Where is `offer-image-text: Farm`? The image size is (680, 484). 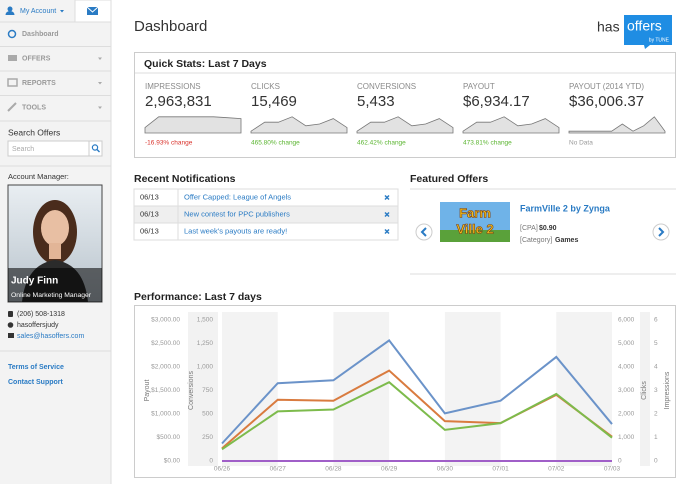 offer-image-text: Farm is located at coordinates (475, 212).